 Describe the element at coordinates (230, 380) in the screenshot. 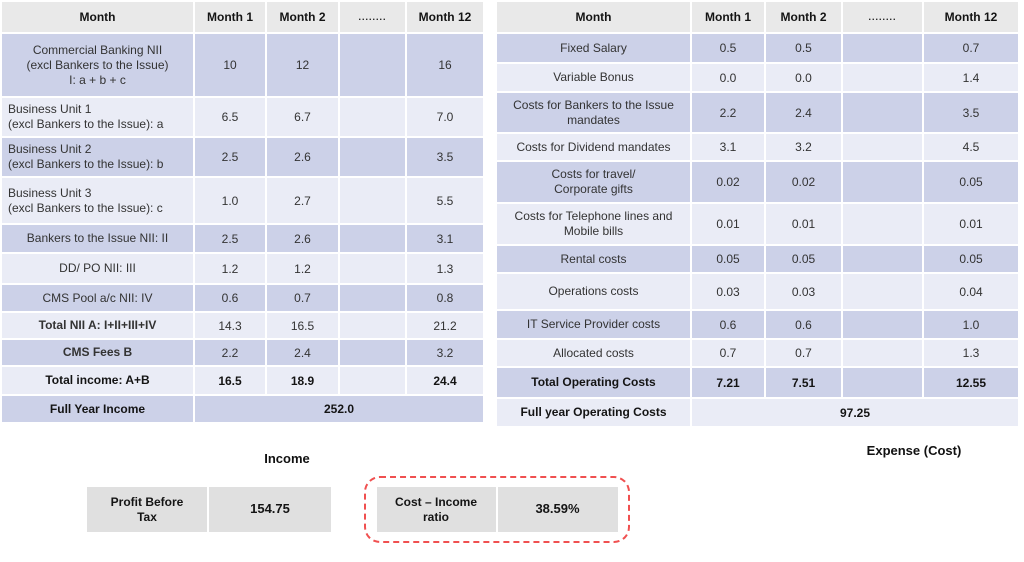

I see `cell-m1: 16.5` at that location.